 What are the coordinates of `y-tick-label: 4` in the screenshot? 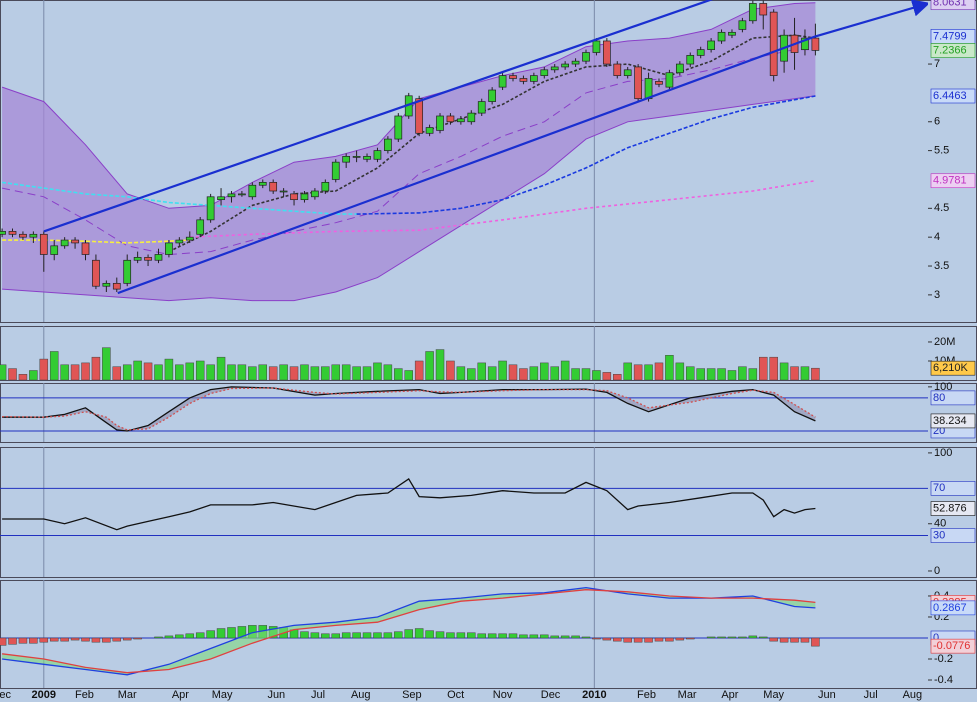 It's located at (937, 237).